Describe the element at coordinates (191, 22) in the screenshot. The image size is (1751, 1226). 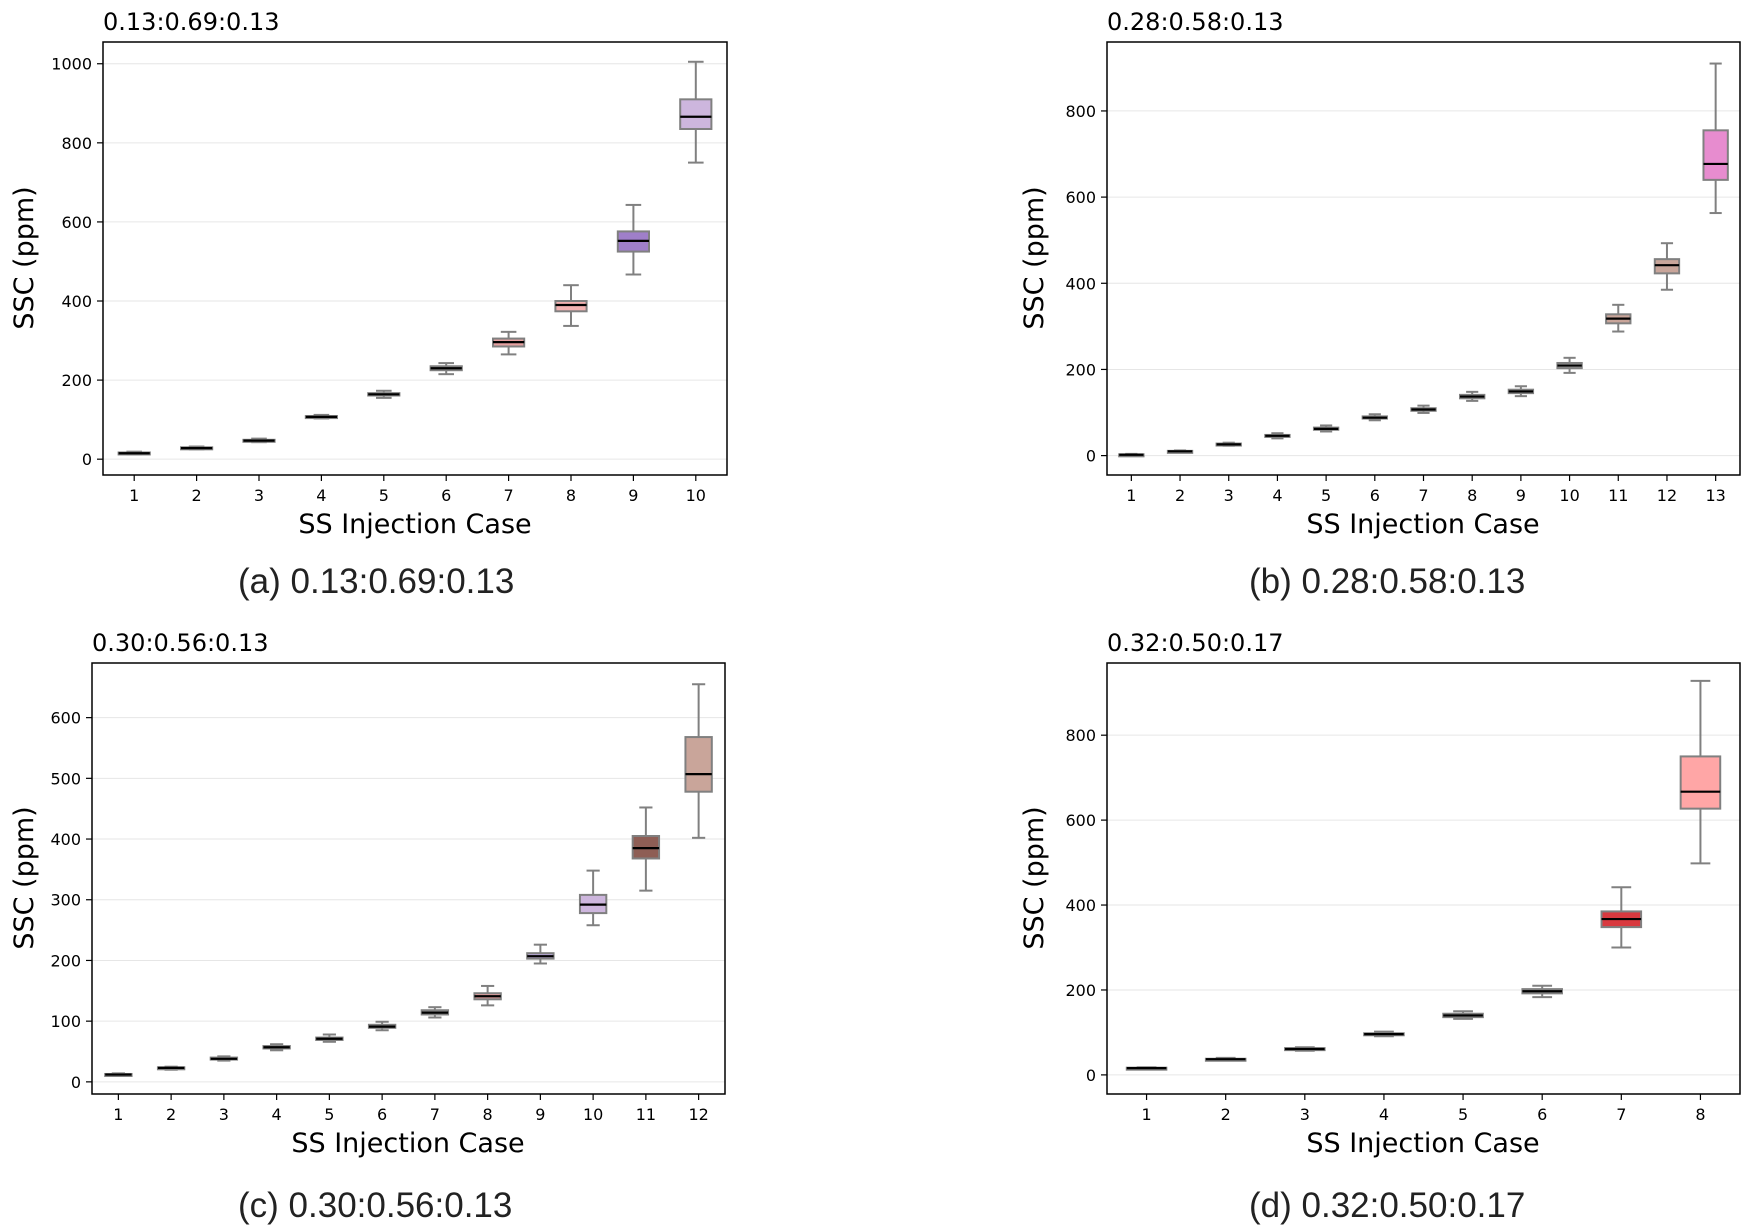
I see `chart-title: 0.13:0.69:0.13` at that location.